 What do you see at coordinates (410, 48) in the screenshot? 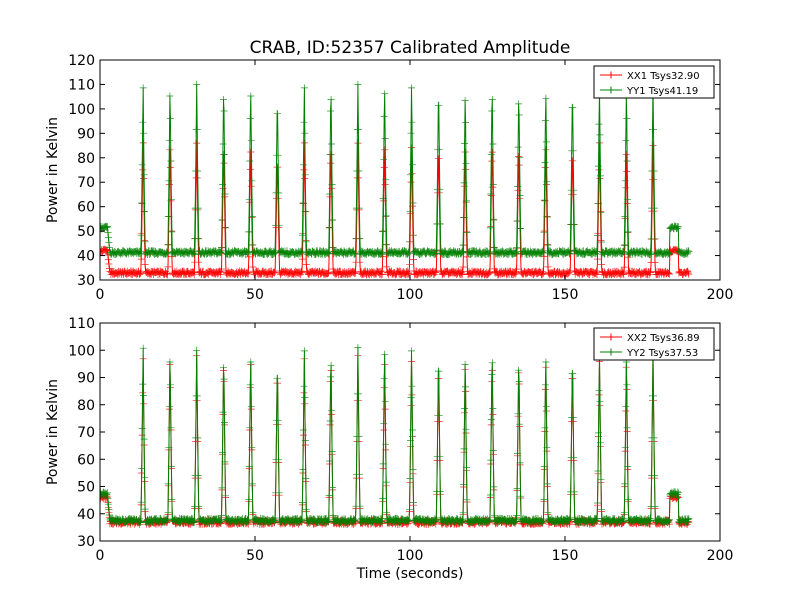
I see `chart-title: CRAB, ID:52357 Calibrated Amplitude` at bounding box center [410, 48].